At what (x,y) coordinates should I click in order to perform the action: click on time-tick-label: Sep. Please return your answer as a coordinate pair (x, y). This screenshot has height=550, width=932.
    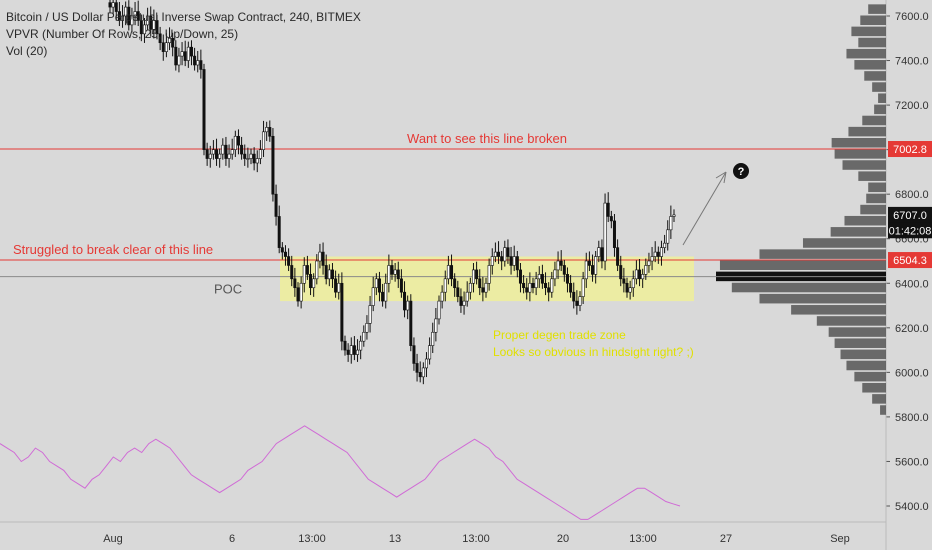
    Looking at the image, I should click on (840, 539).